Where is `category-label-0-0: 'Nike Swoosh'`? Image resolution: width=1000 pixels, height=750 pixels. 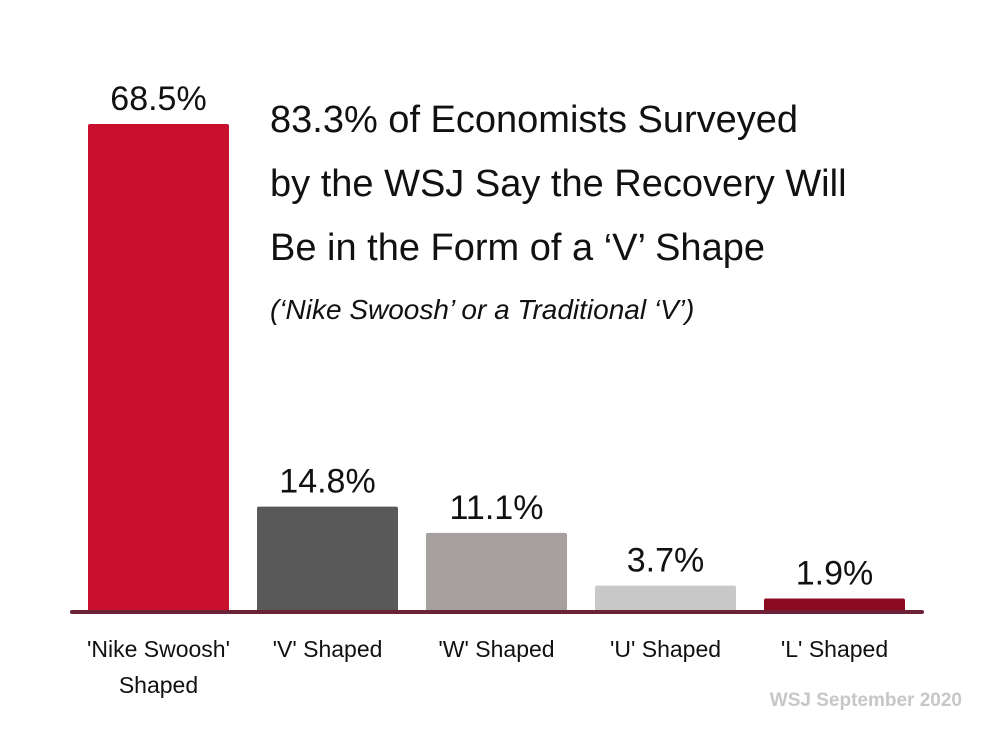 category-label-0-0: 'Nike Swoosh' is located at coordinates (158, 649).